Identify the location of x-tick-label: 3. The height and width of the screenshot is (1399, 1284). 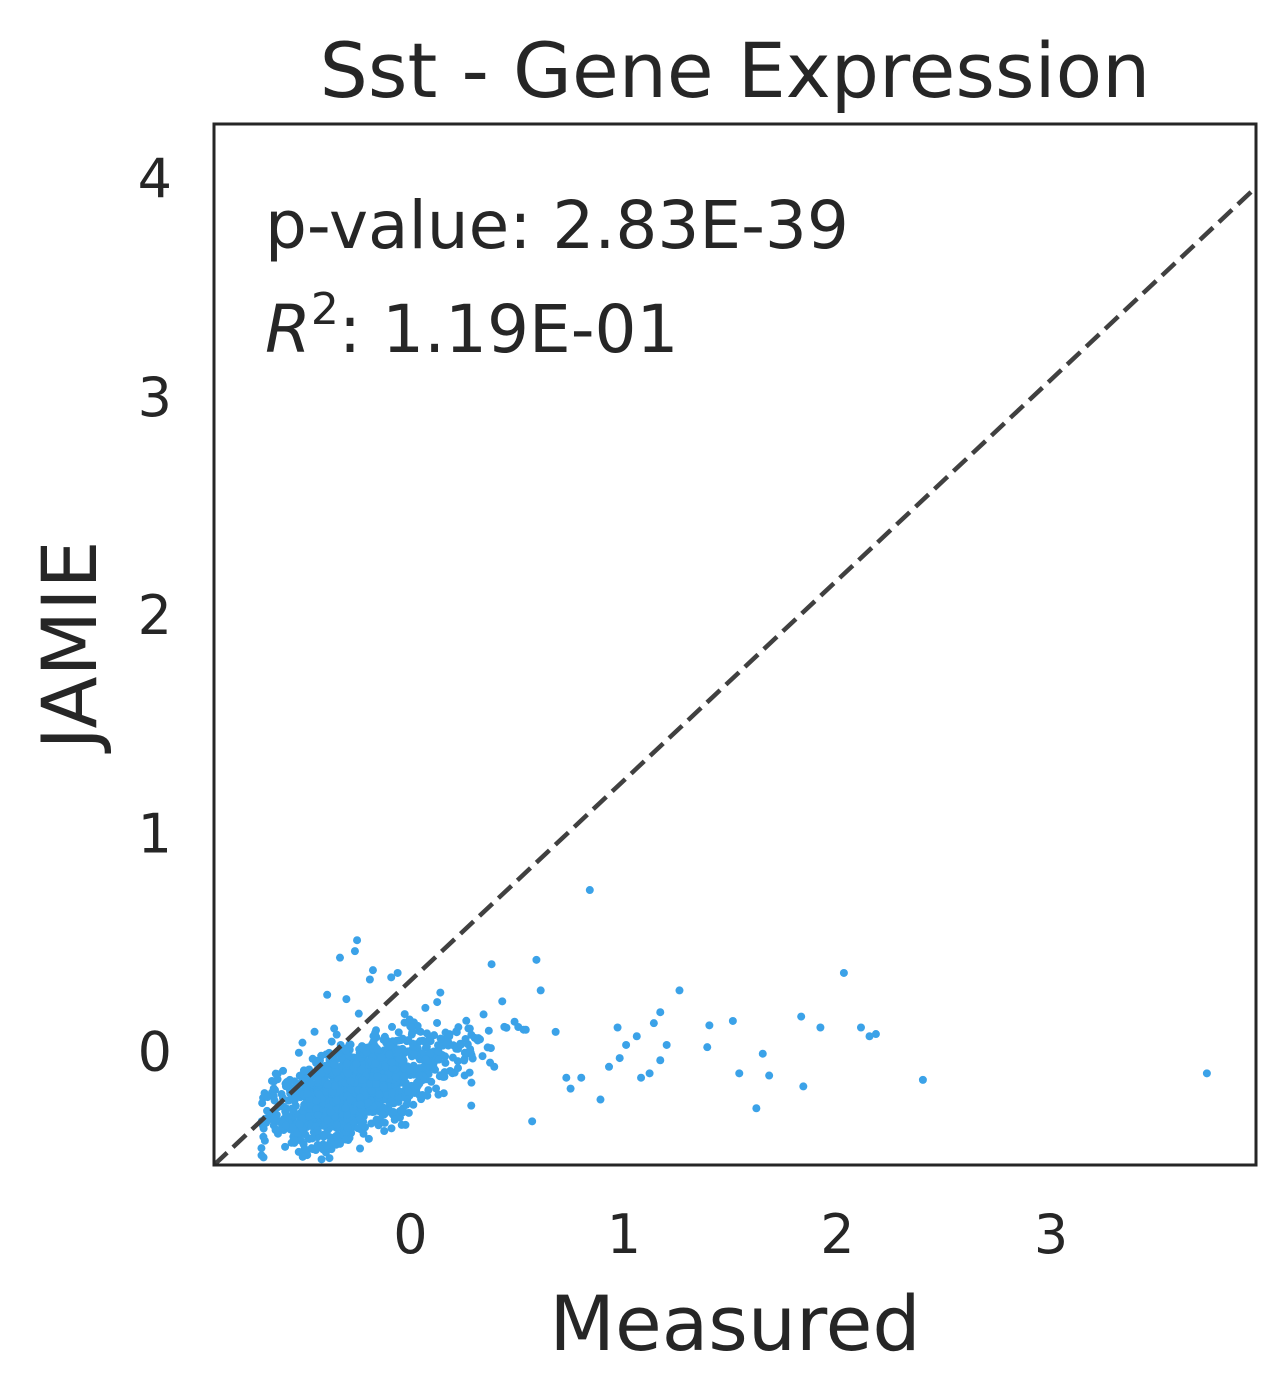
(1051, 1234).